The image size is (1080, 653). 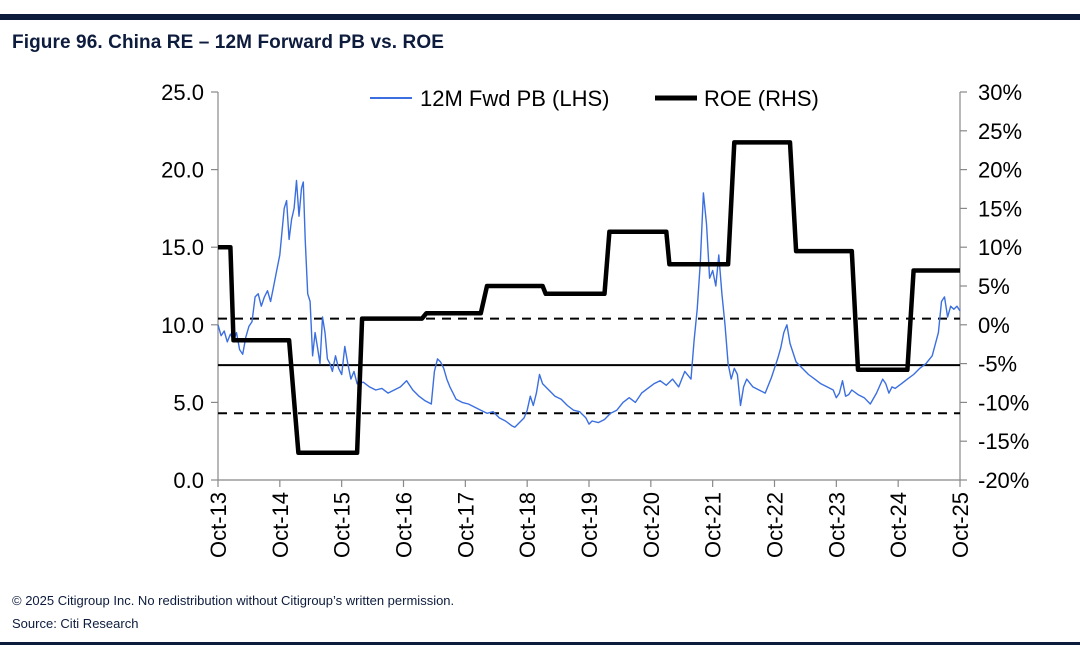 What do you see at coordinates (280, 525) in the screenshot?
I see `x-tick-label: Oct-14` at bounding box center [280, 525].